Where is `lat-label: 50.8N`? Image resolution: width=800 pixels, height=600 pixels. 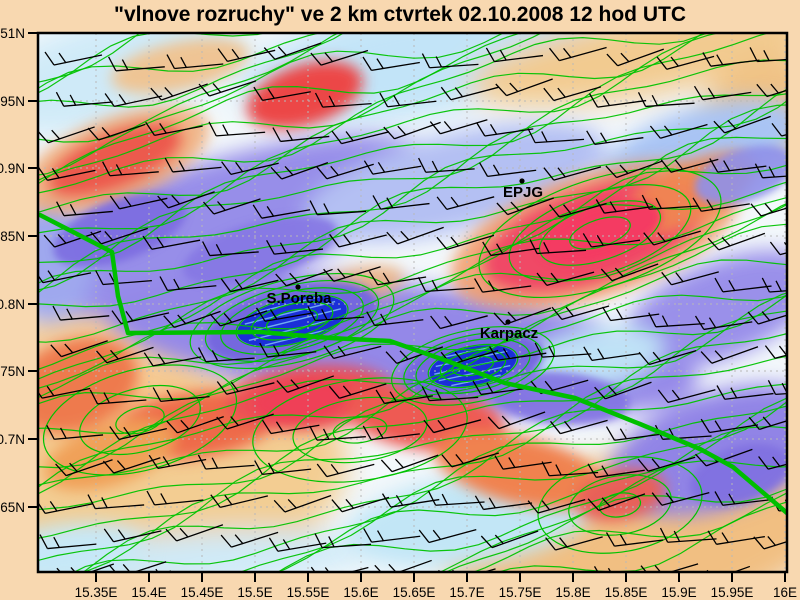 lat-label: 50.8N is located at coordinates (12, 304).